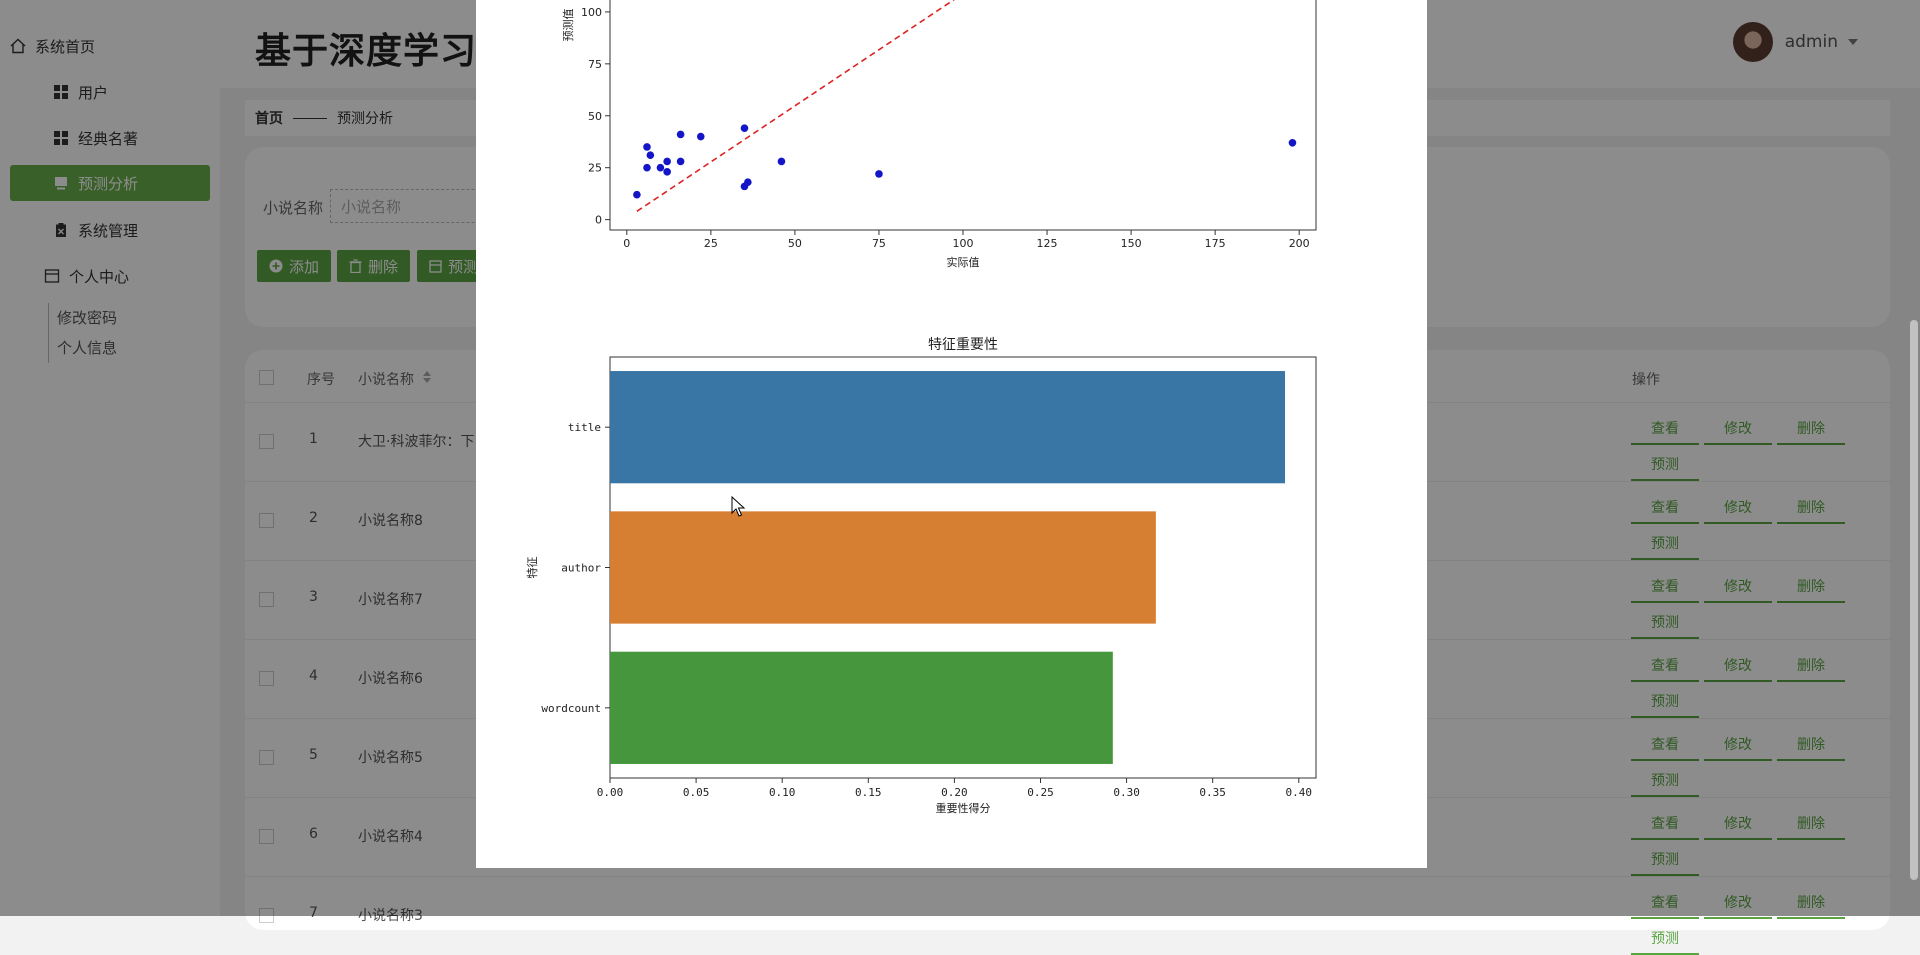 This screenshot has height=955, width=1920. What do you see at coordinates (1914, 600) in the screenshot?
I see `page-scrollbar` at bounding box center [1914, 600].